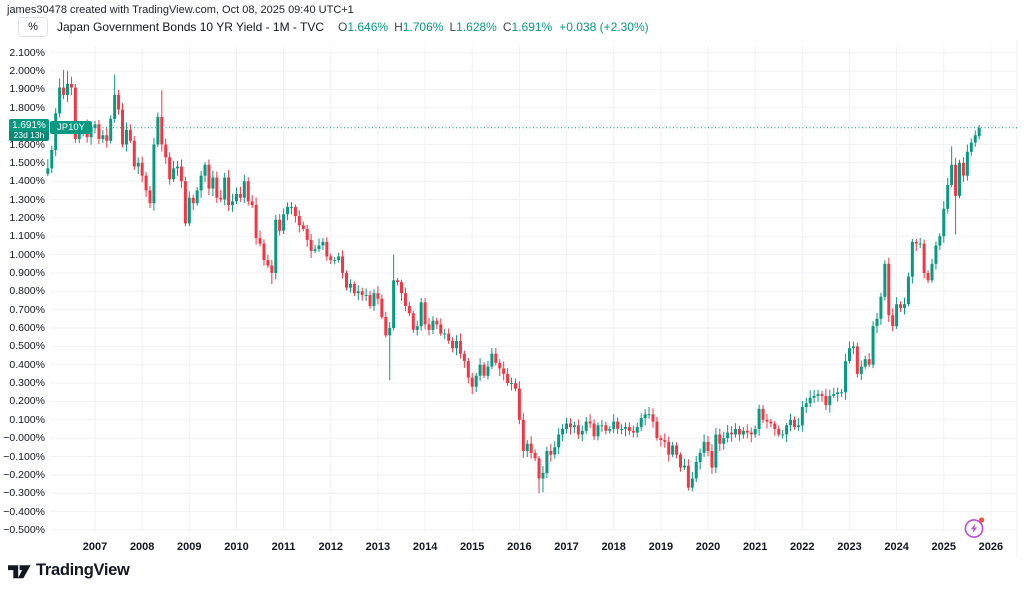  I want to click on price-tick-label: 1.000%, so click(27, 254).